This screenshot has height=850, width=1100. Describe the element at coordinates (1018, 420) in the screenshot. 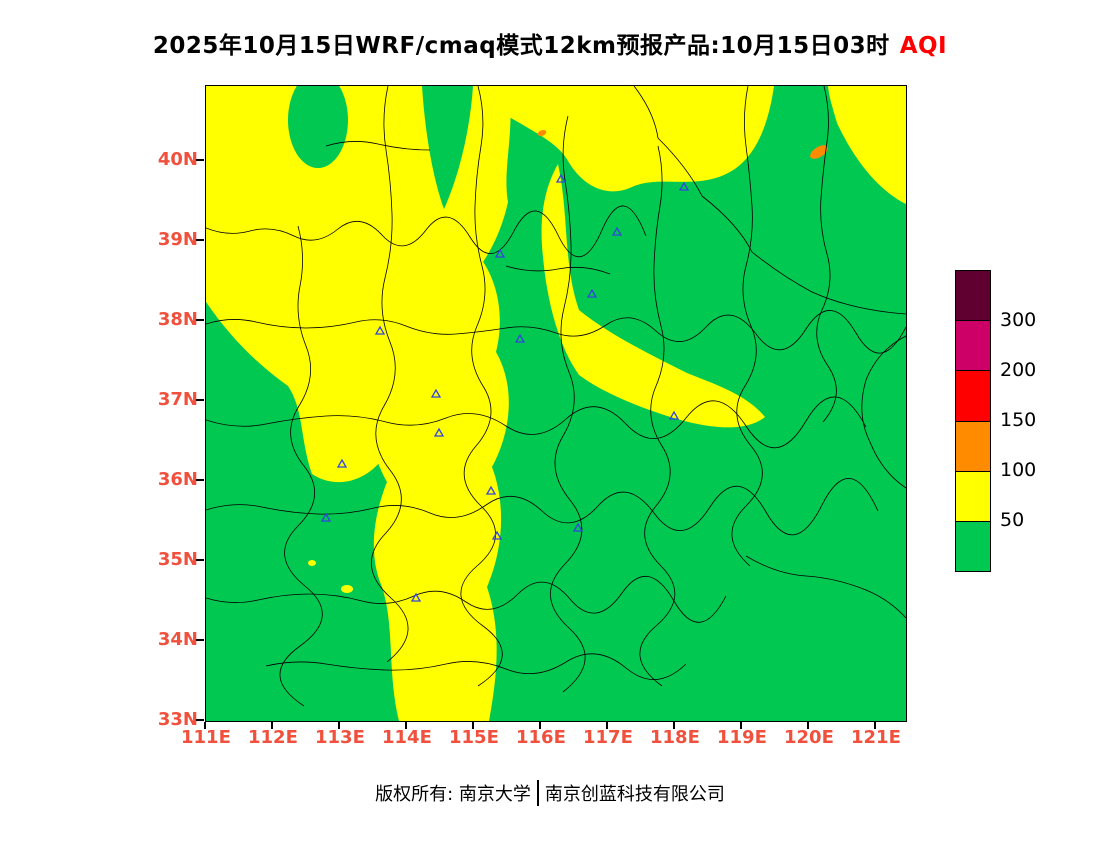

I see `colorbar-value-label: 150` at that location.